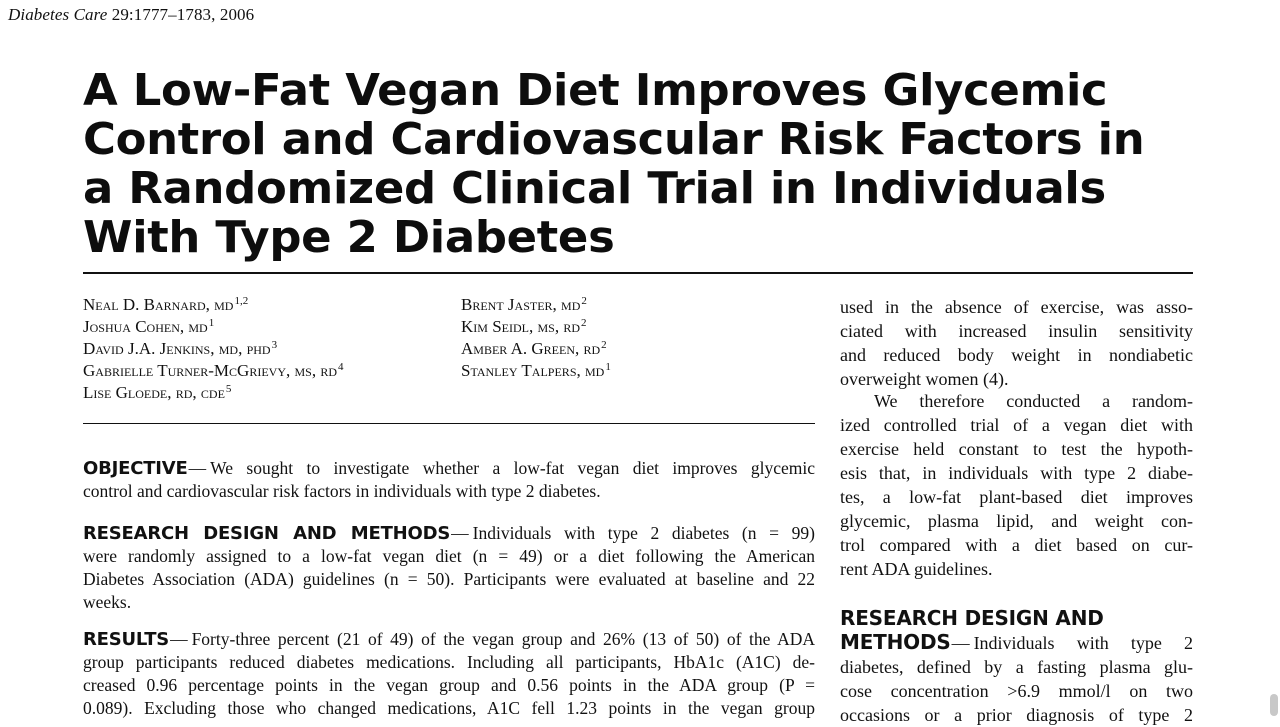 This screenshot has width=1280, height=727. What do you see at coordinates (180, 348) in the screenshot?
I see `author: David J.A. Jenkins, md, phd3` at bounding box center [180, 348].